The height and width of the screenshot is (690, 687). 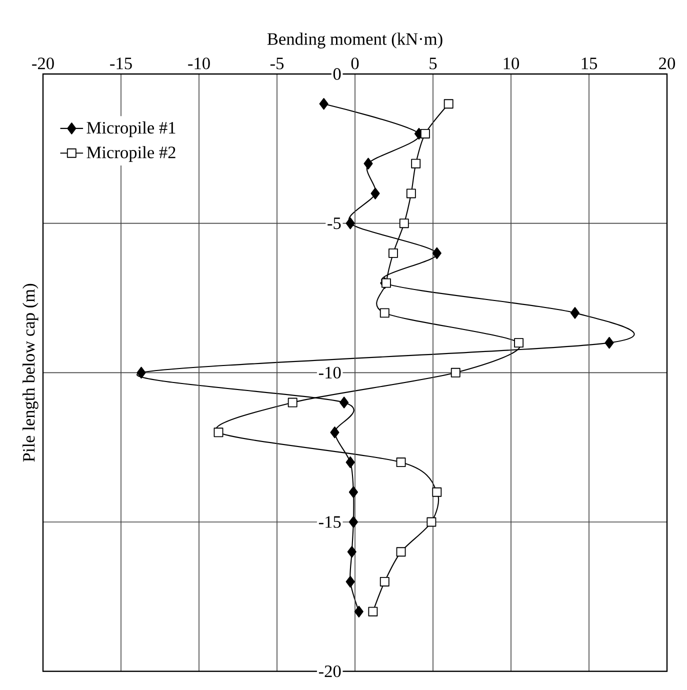 I want to click on x-tick-label: -5, so click(x=277, y=64).